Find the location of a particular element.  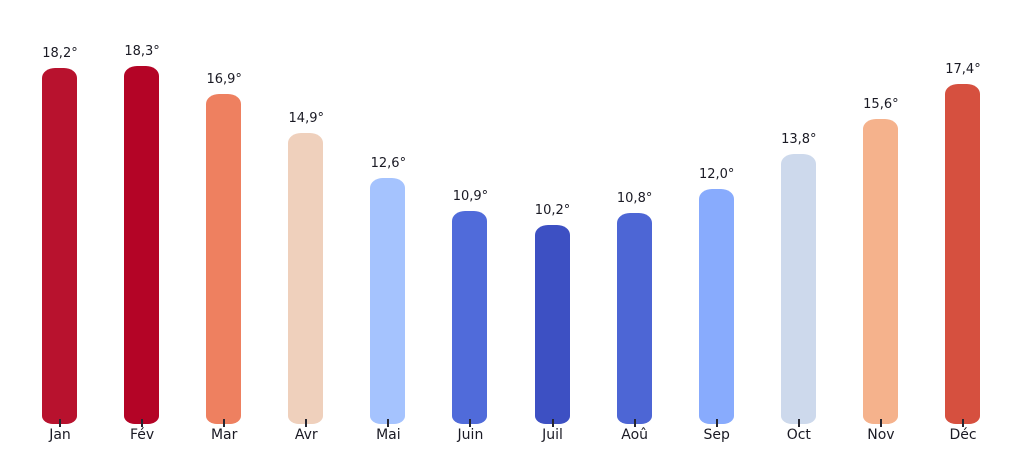

bar-value-label: 10,8° is located at coordinates (634, 198).